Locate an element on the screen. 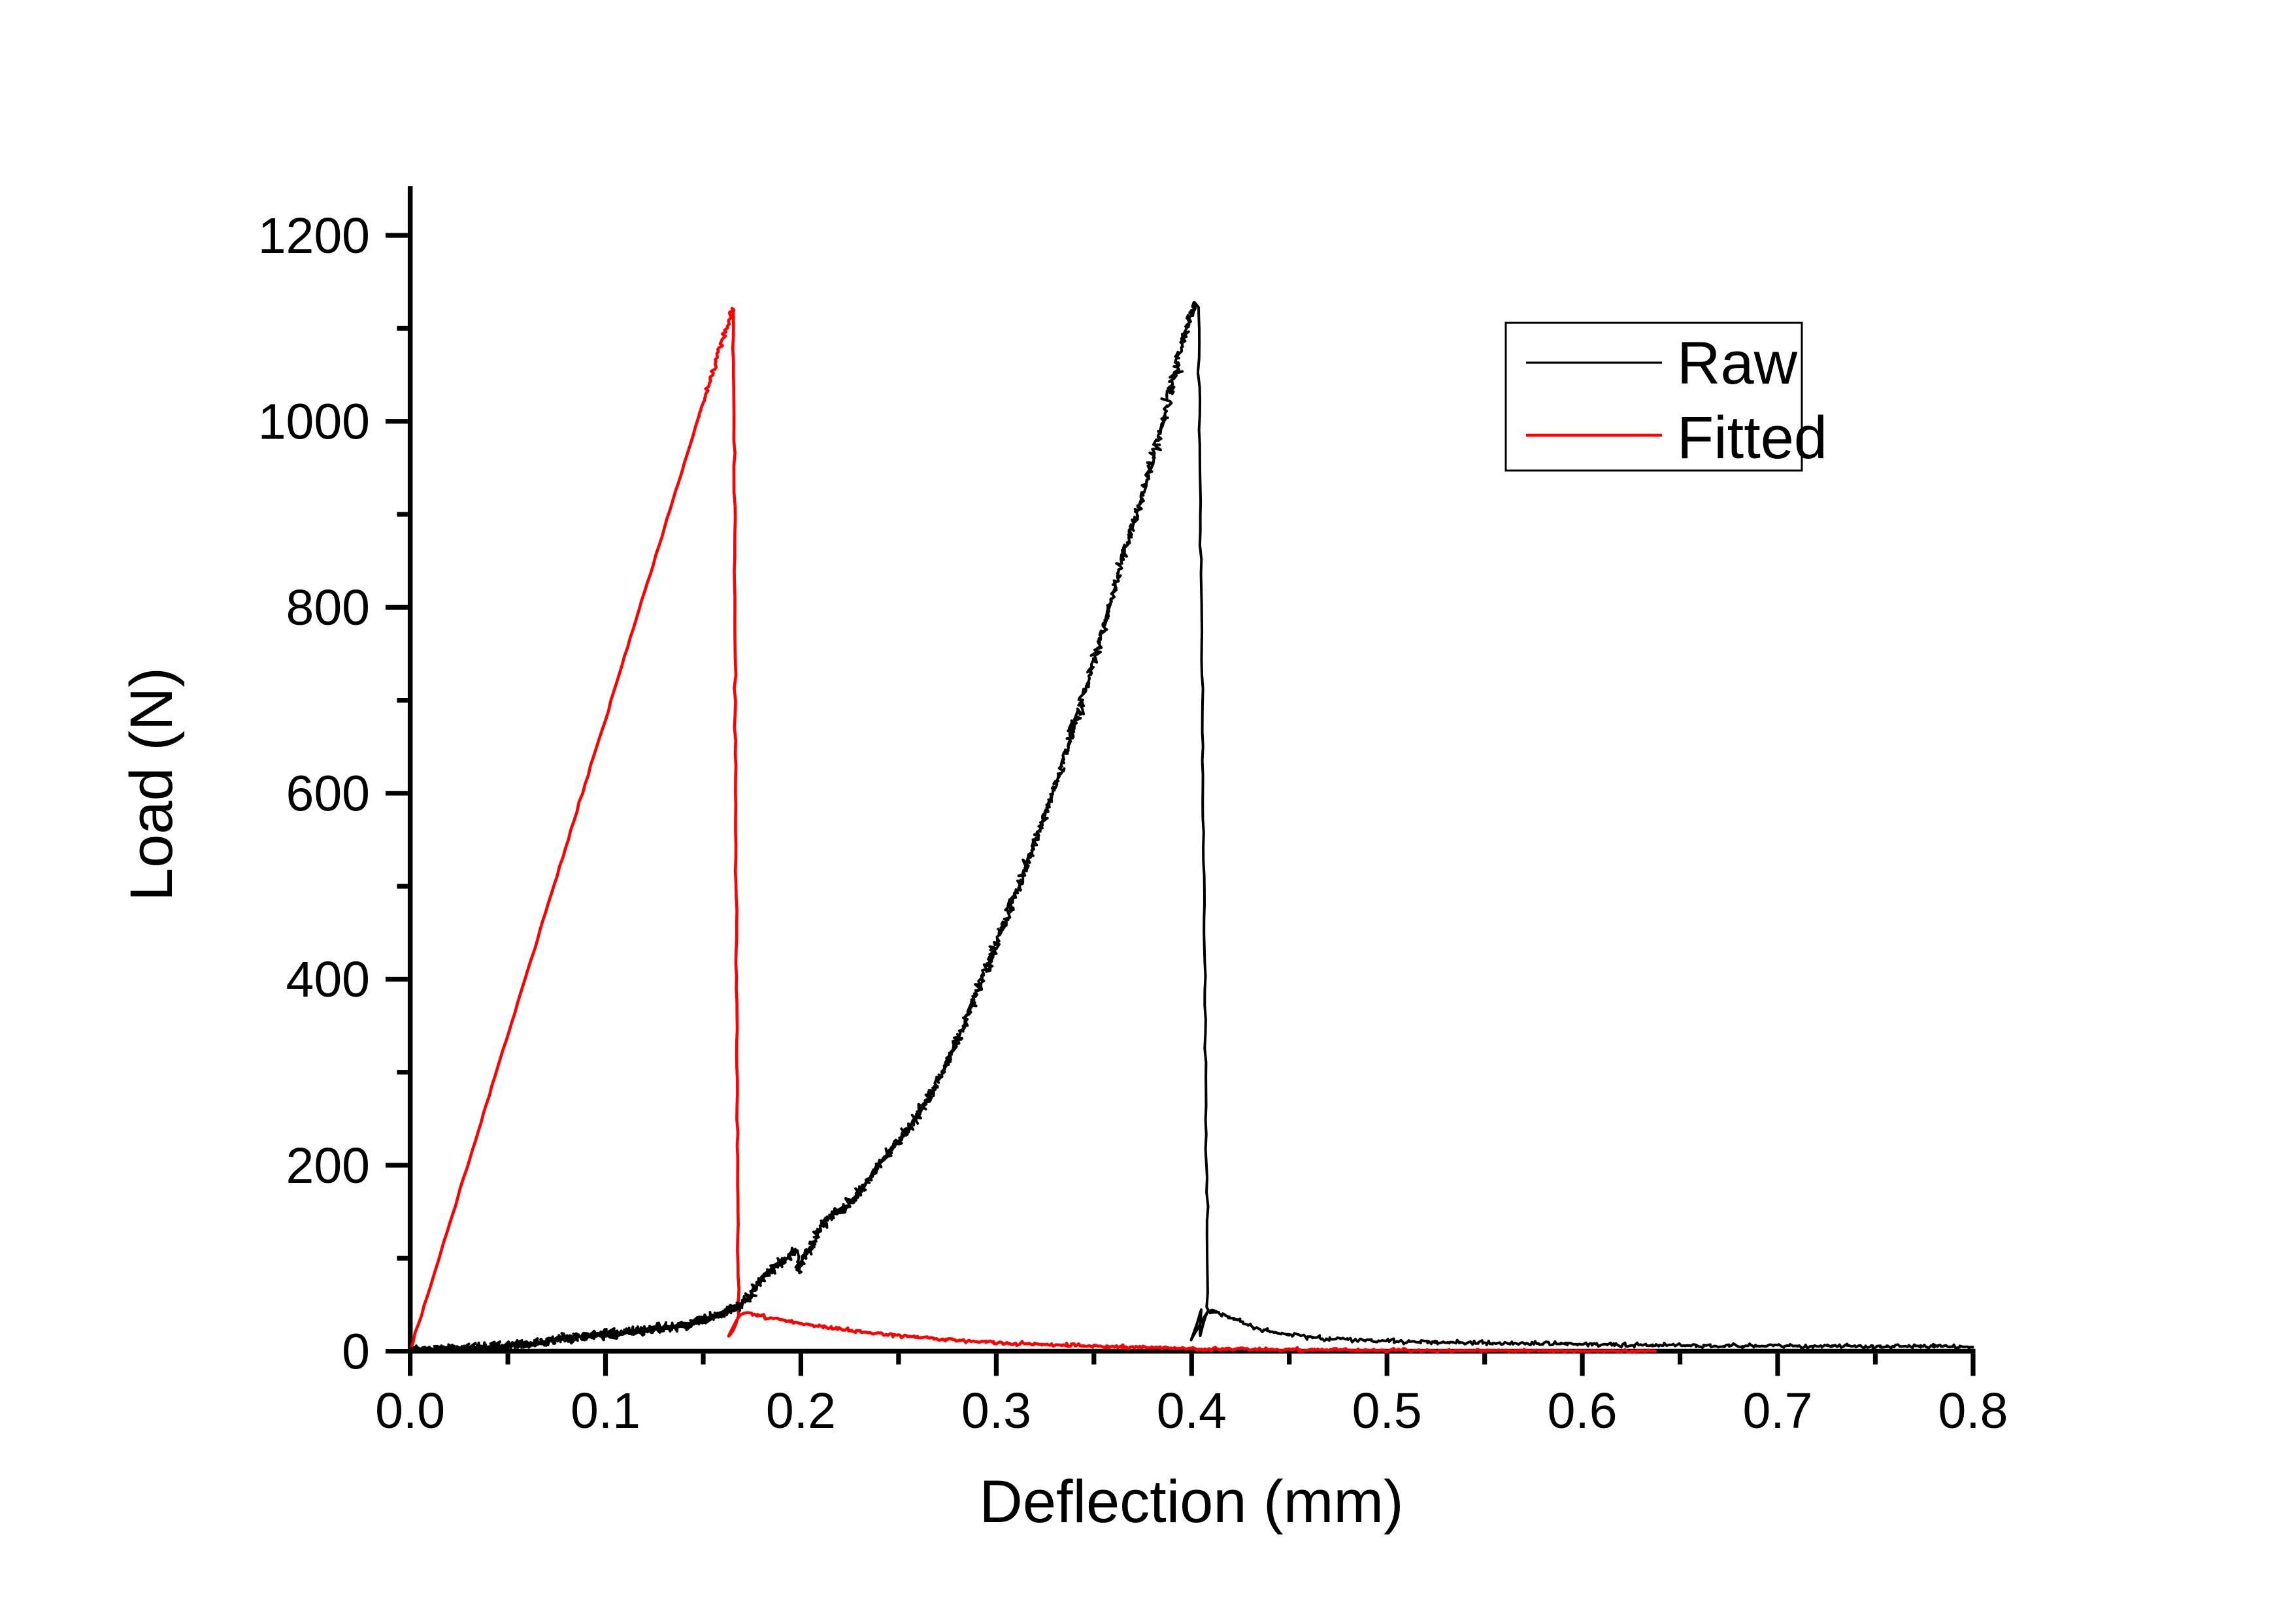 The width and height of the screenshot is (2292, 1624). svg-text: Load (N) is located at coordinates (151, 784).